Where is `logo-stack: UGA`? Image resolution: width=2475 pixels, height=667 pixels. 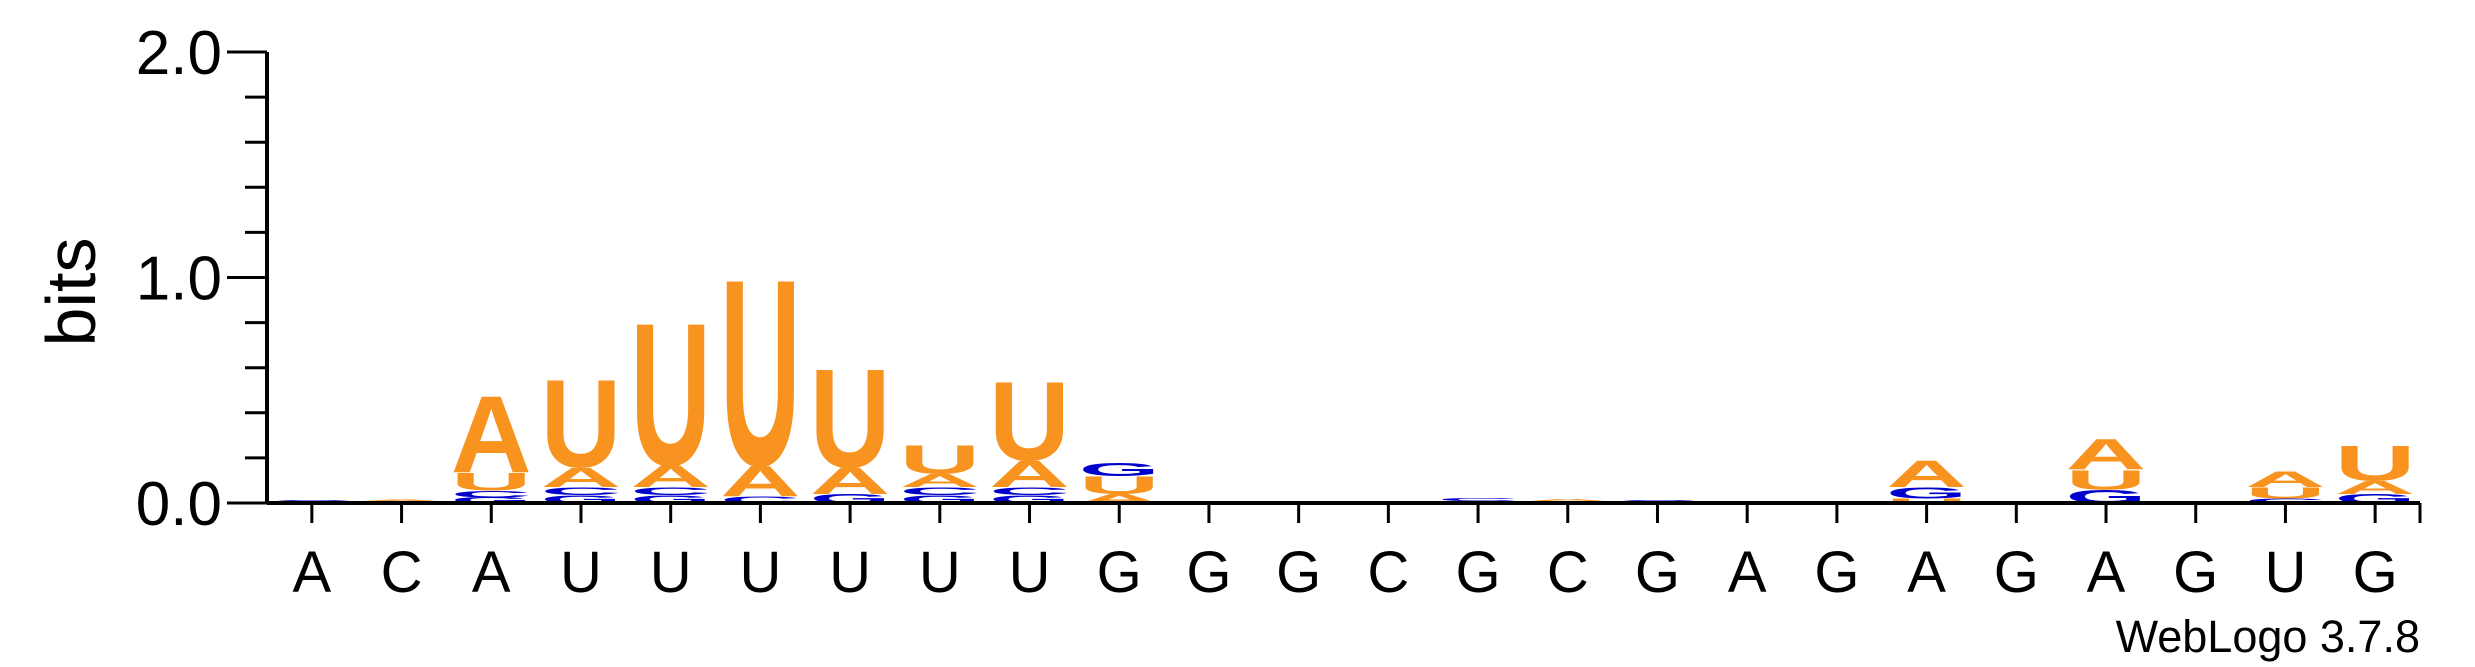 logo-stack: UGA is located at coordinates (1926, 478).